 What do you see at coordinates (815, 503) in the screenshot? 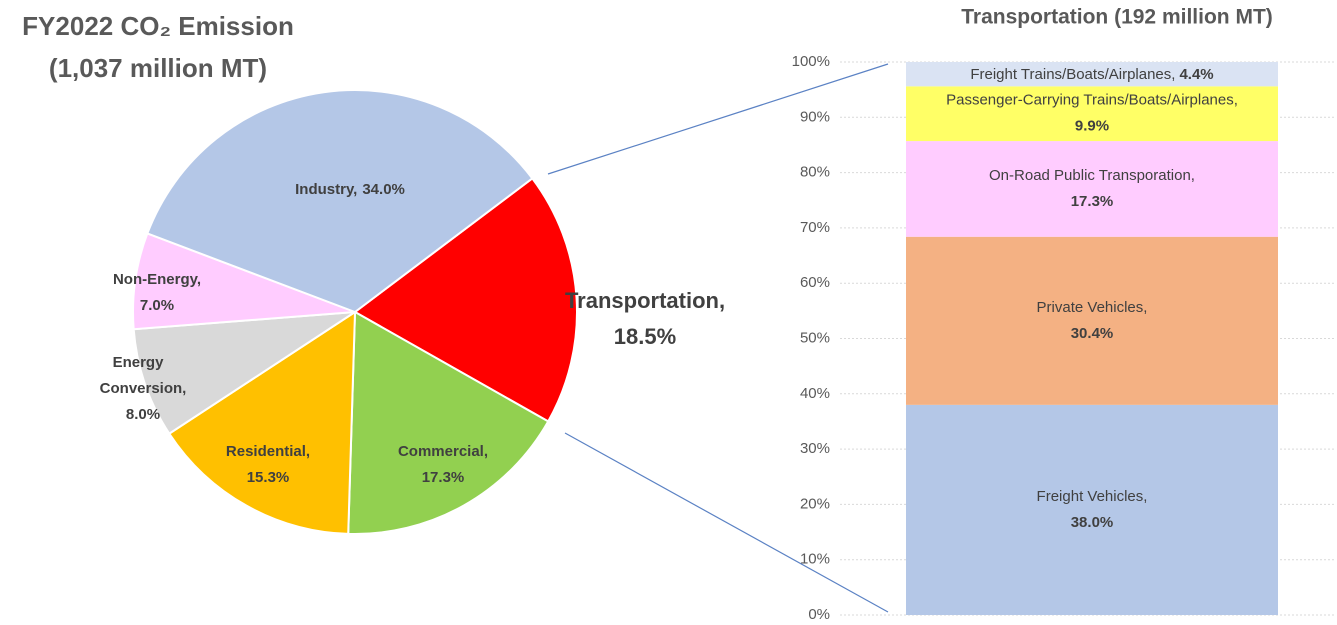
I see `y-tick-label: 20%` at bounding box center [815, 503].